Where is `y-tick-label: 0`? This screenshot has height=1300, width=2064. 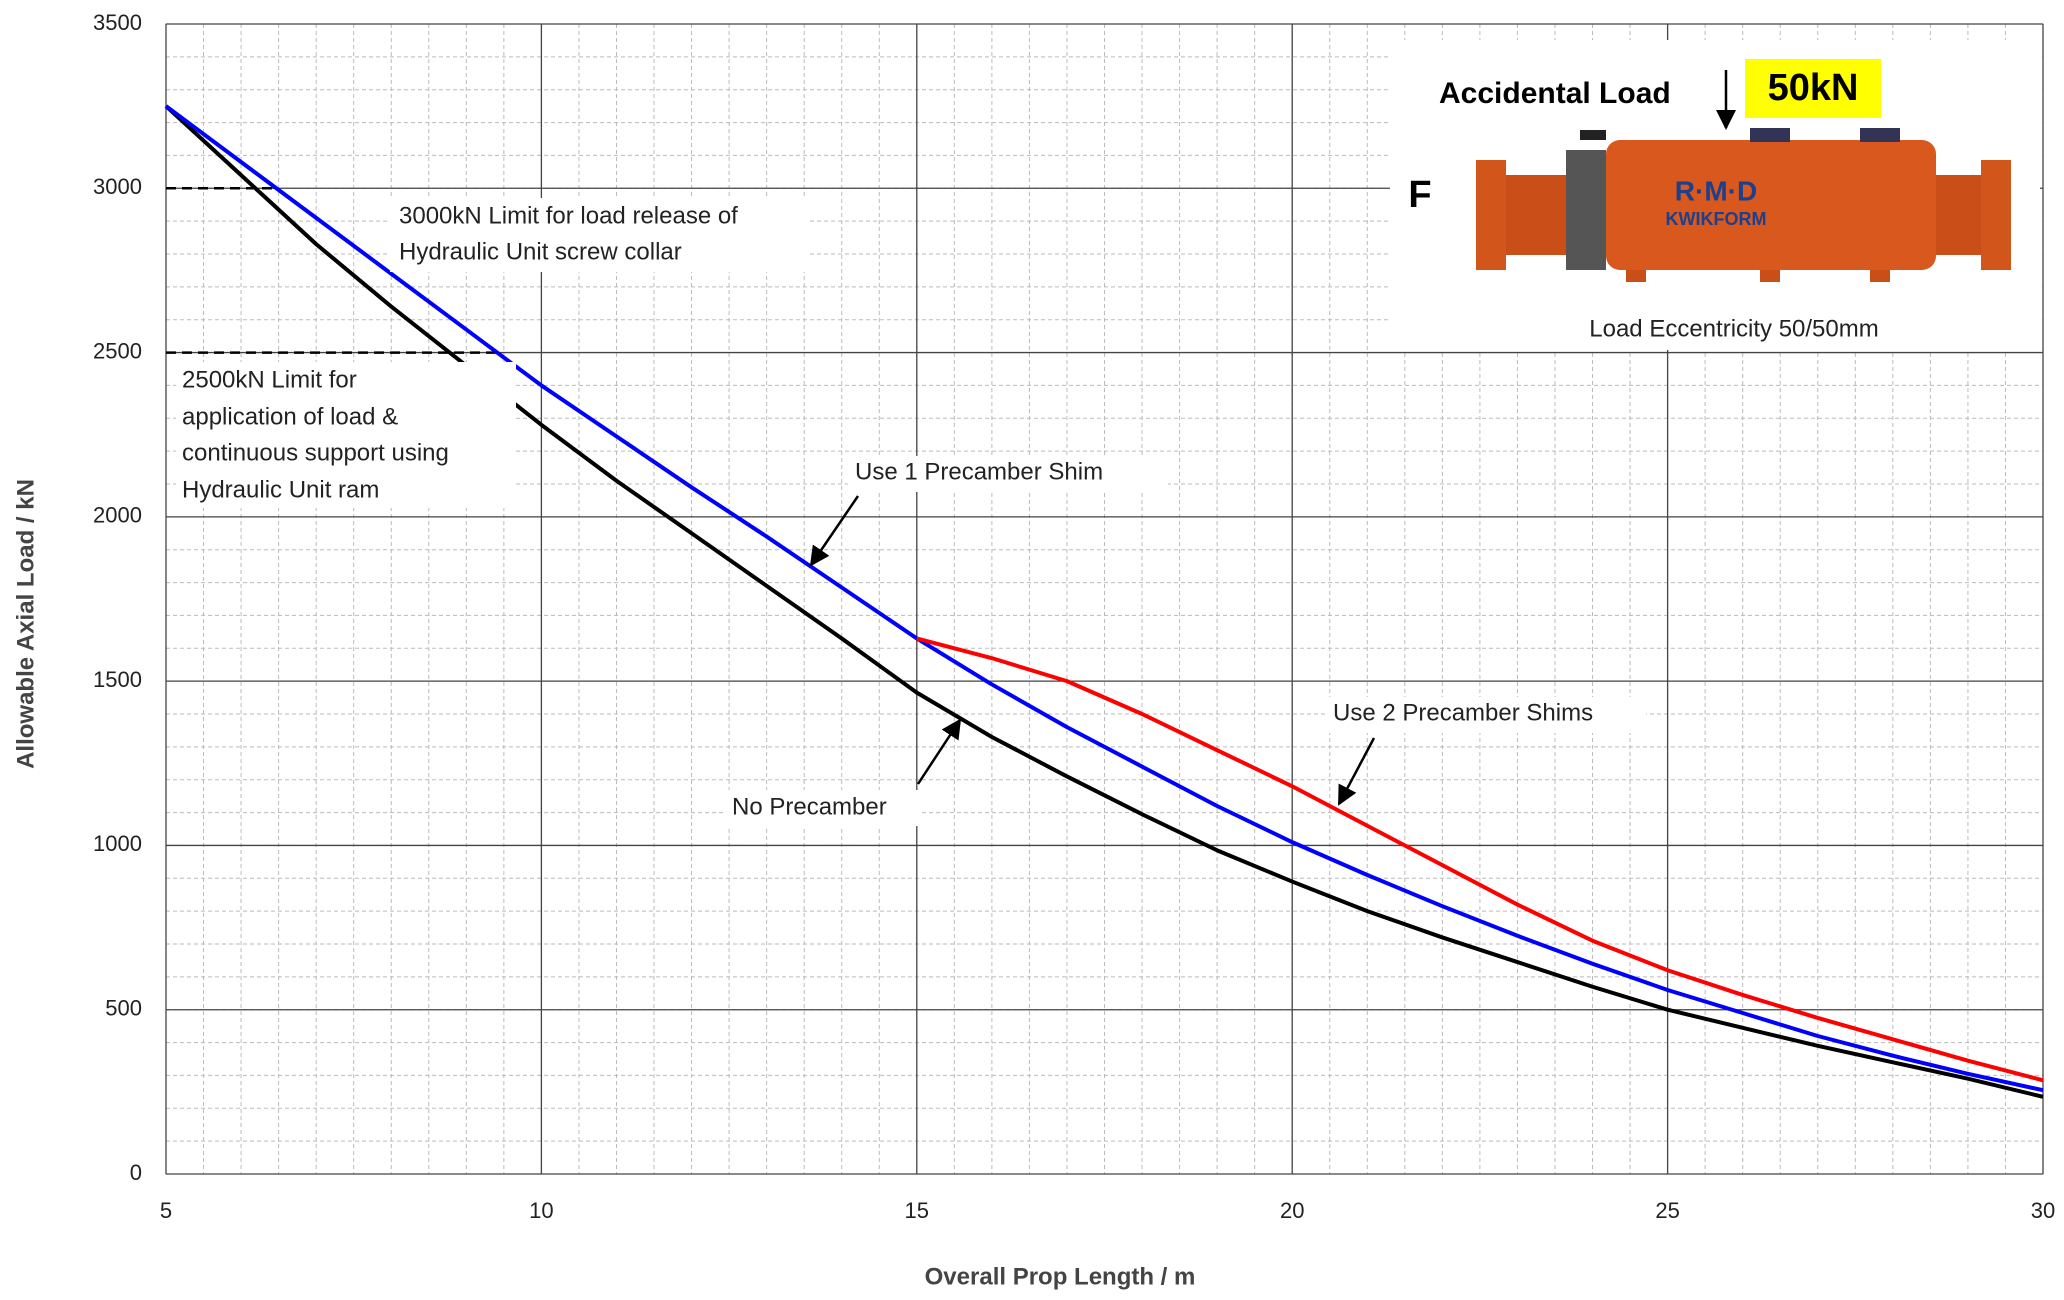 y-tick-label: 0 is located at coordinates (136, 1172).